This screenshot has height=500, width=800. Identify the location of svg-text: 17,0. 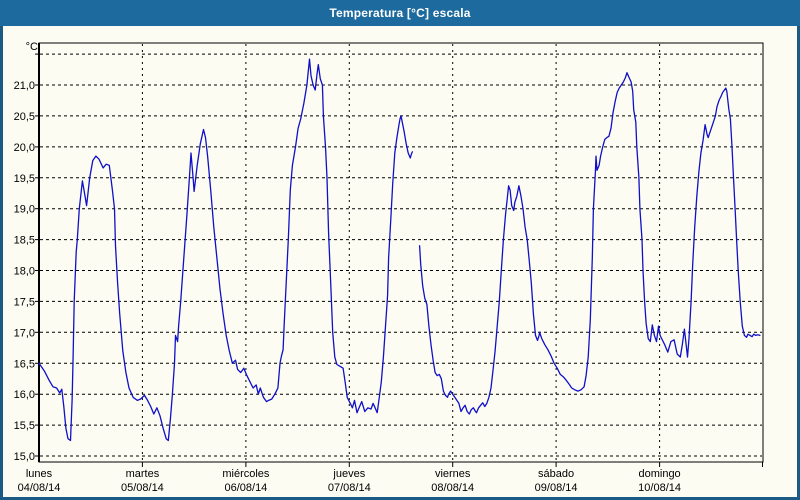
(24, 333).